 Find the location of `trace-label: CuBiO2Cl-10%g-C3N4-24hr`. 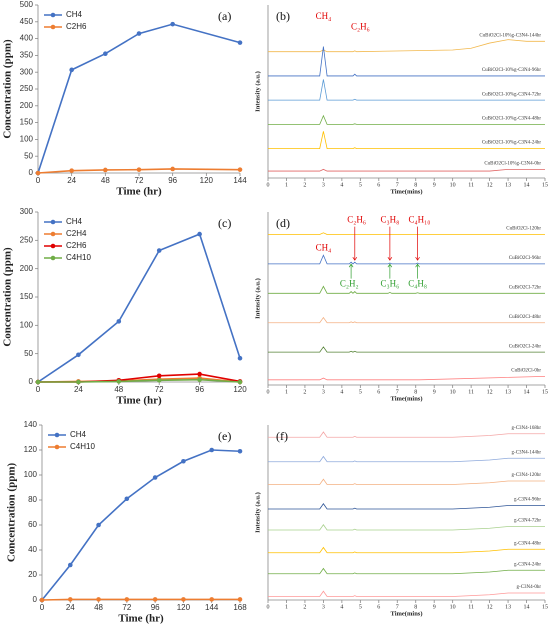

trace-label: CuBiO2Cl-10%g-C3N4-24hr is located at coordinates (512, 143).